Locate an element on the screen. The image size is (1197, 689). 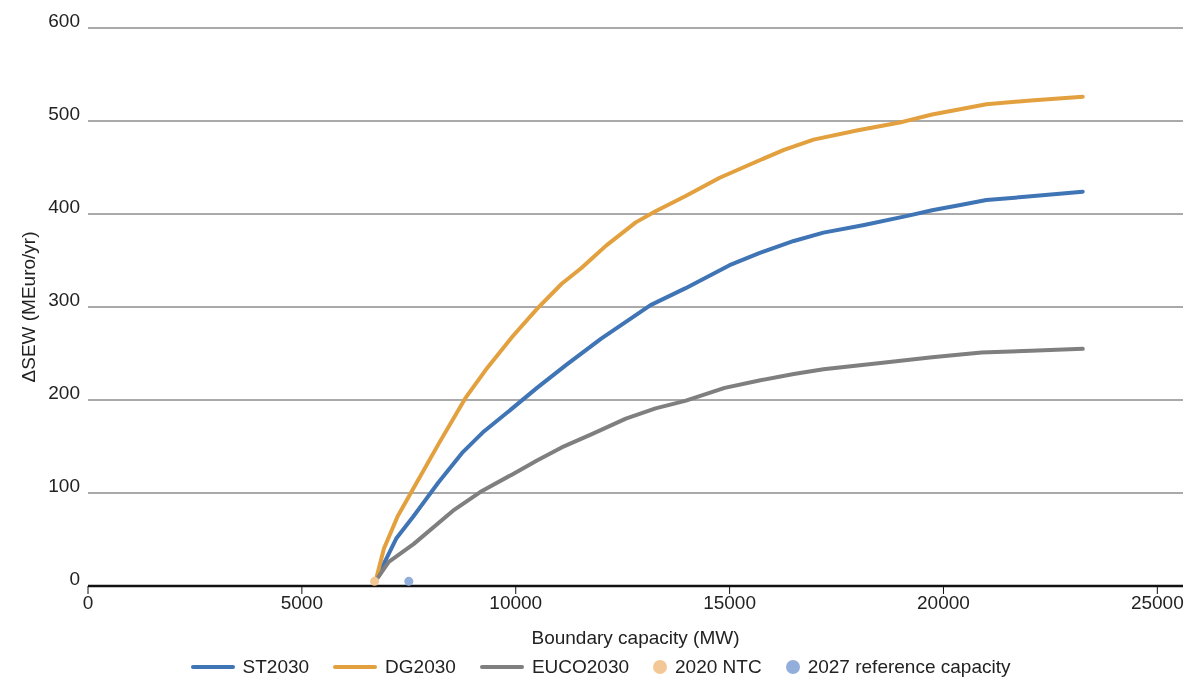
y-tick-label: 300 is located at coordinates (64, 299).